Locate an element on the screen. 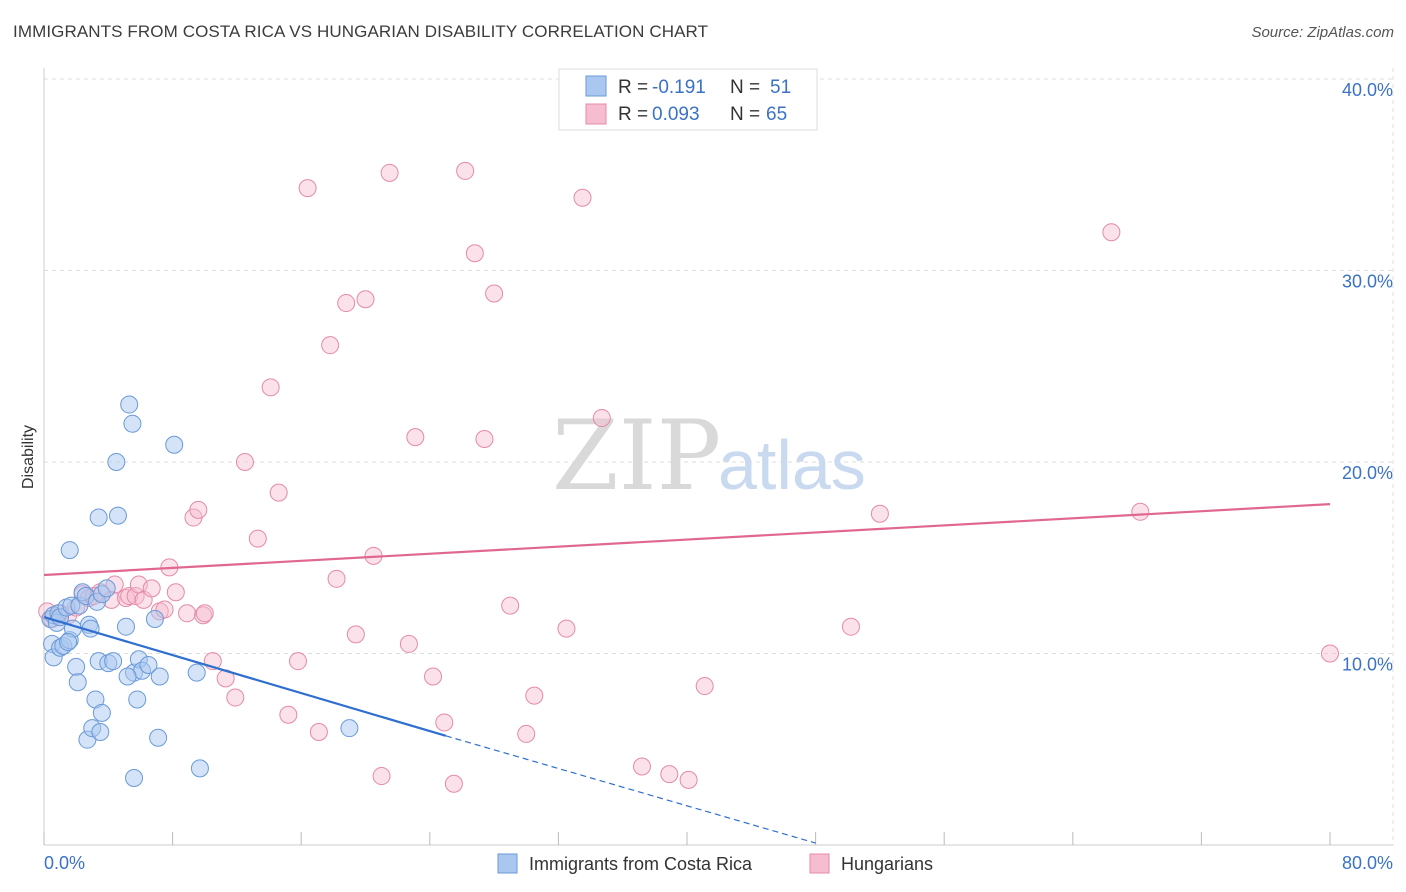 Image resolution: width=1406 pixels, height=892 pixels. bottom-legend-label-2: Hungarians is located at coordinates (887, 864).